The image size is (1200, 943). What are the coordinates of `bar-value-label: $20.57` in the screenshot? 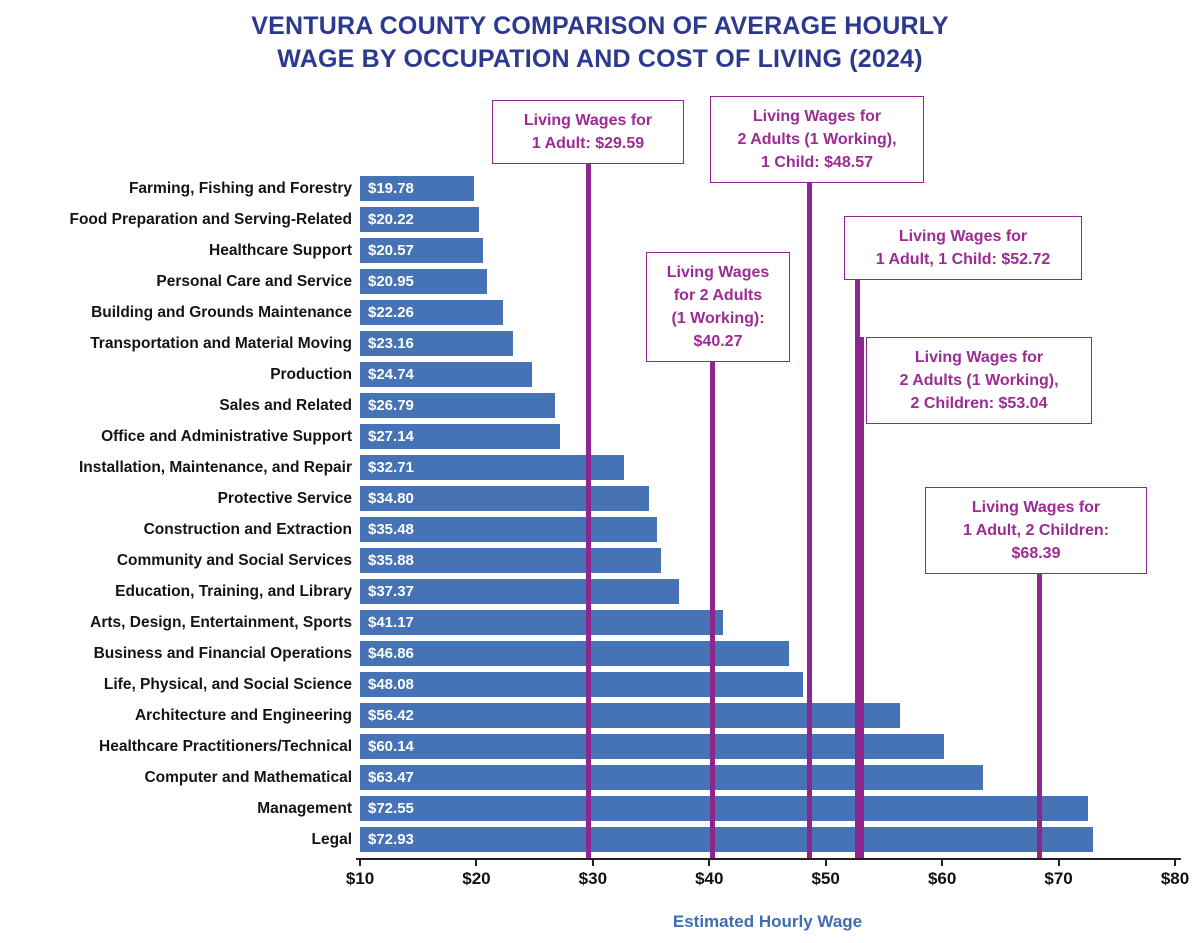 It's located at (391, 250).